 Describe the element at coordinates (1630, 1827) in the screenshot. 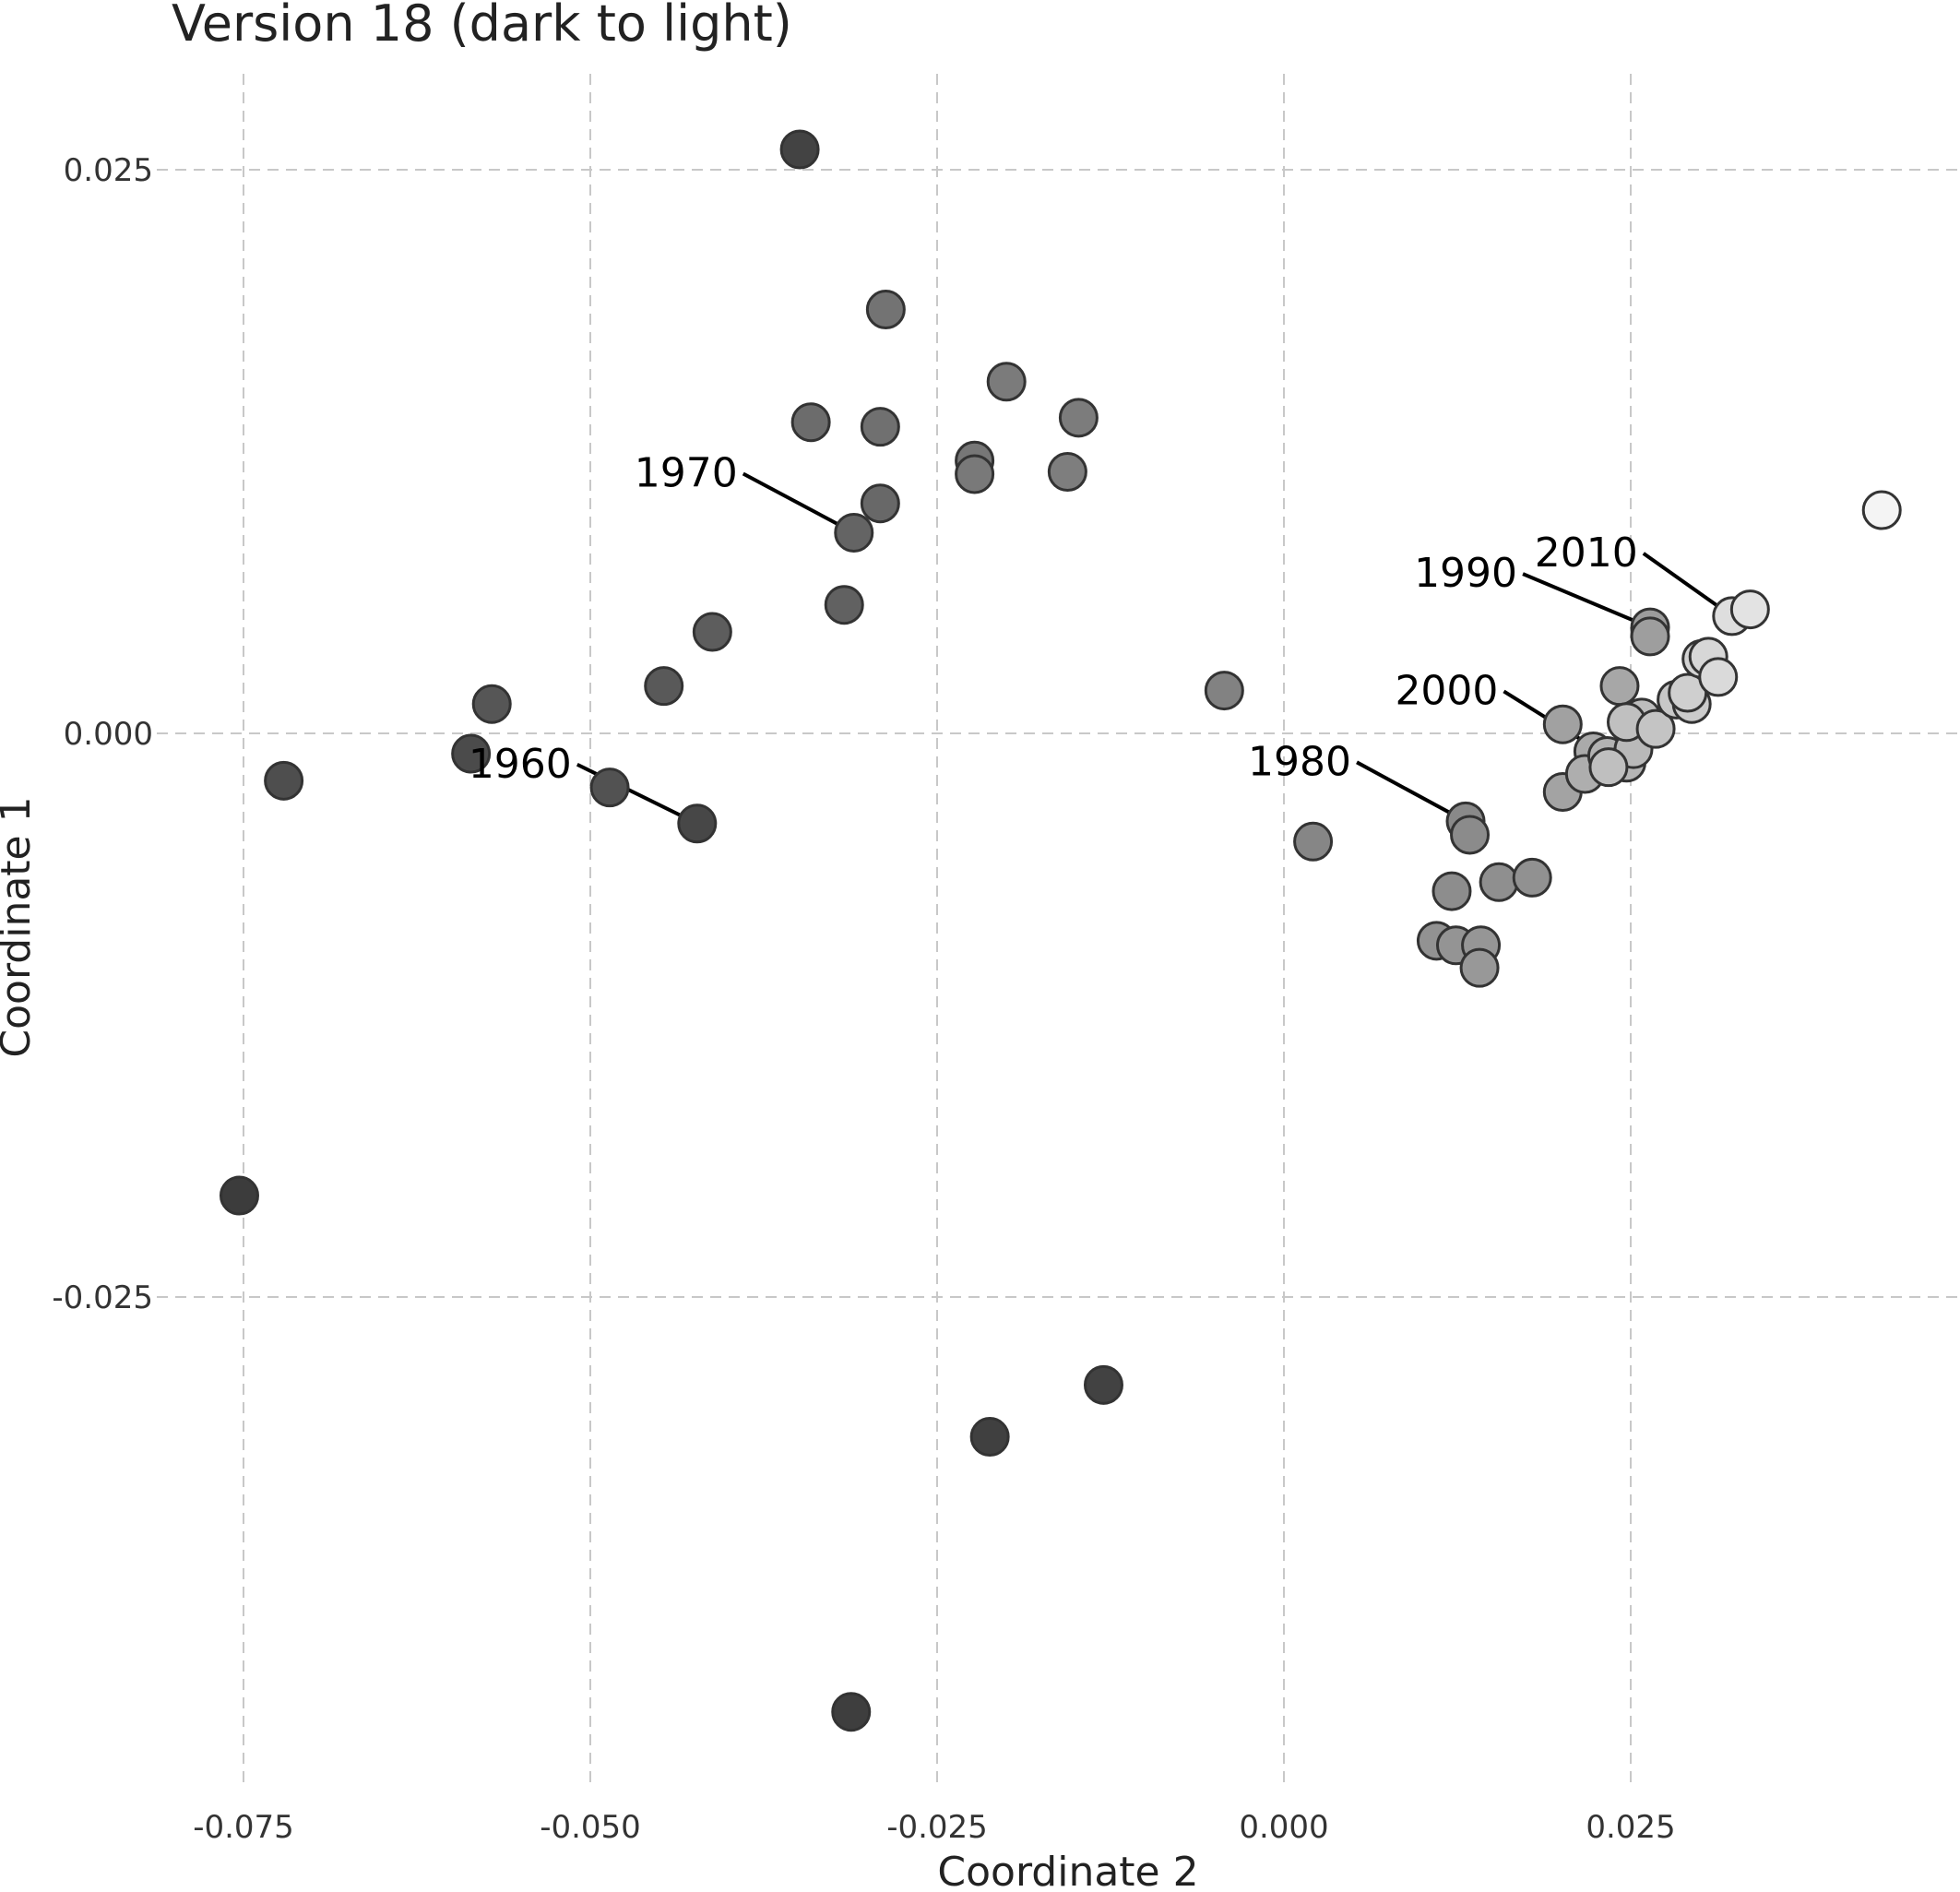

I see `x-tick-label: 0.025` at that location.